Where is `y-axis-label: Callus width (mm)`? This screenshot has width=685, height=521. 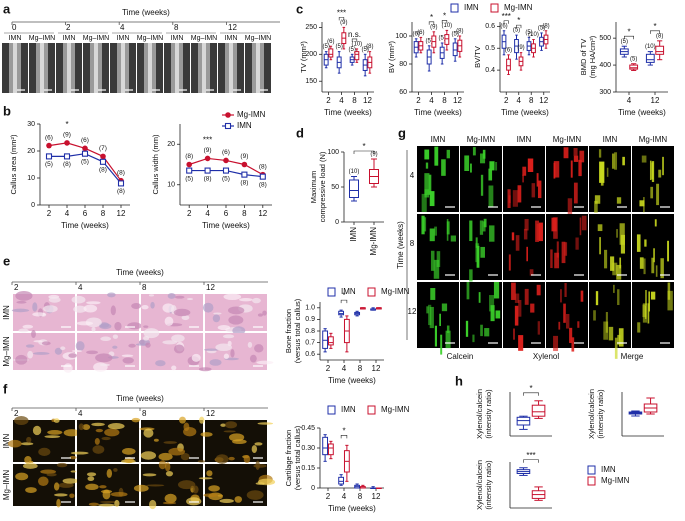 y-axis-label: Callus width (mm) is located at coordinates (155, 164).